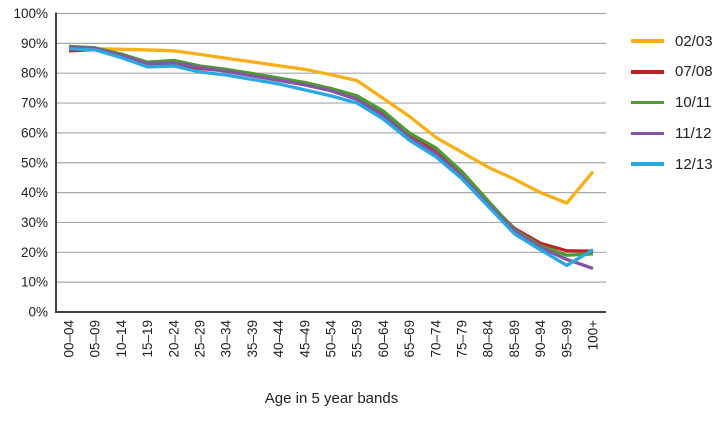  I want to click on legend-item-11-12: 11/12, so click(671, 133).